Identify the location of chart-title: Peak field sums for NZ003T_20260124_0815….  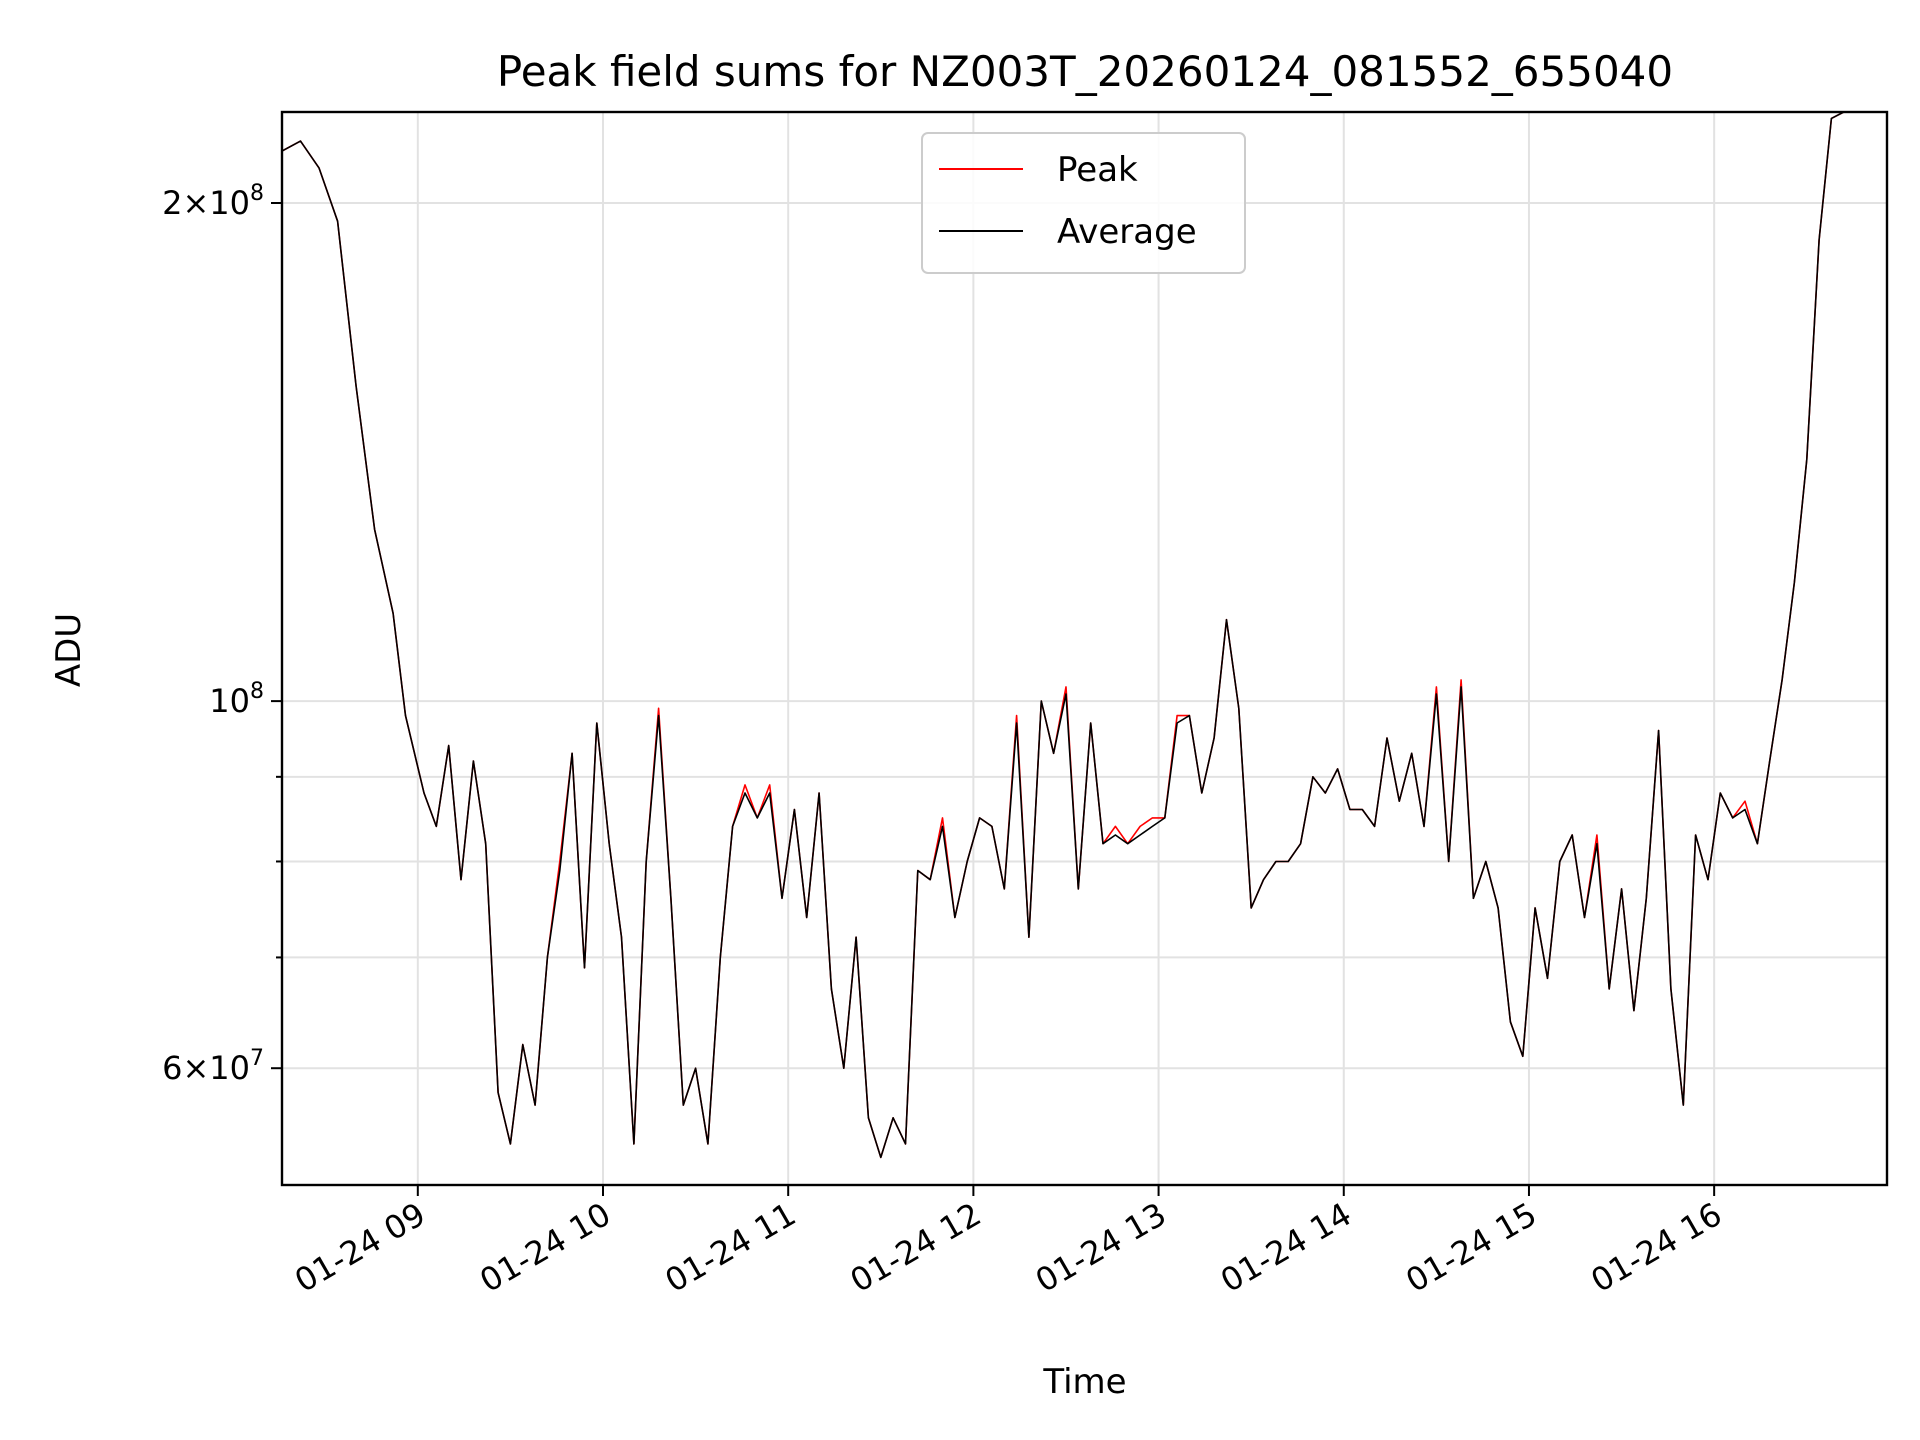
(1085, 71).